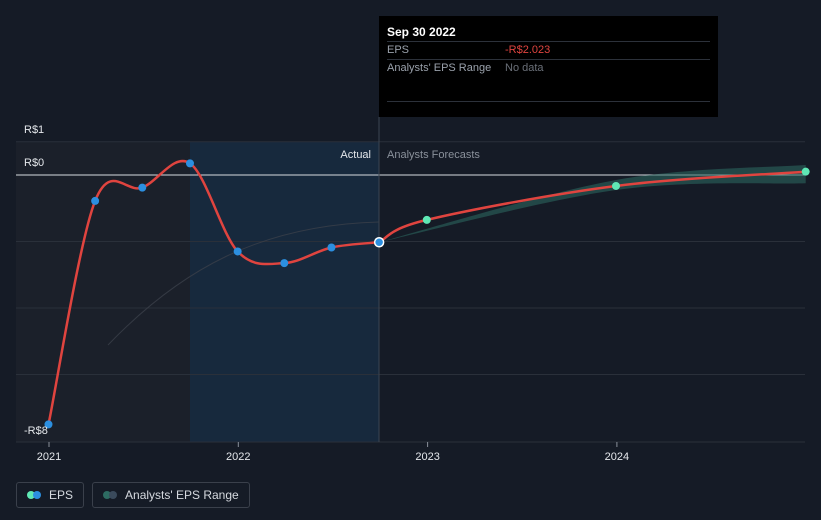 The image size is (821, 520). I want to click on tooltip-eps-label: EPS, so click(398, 50).